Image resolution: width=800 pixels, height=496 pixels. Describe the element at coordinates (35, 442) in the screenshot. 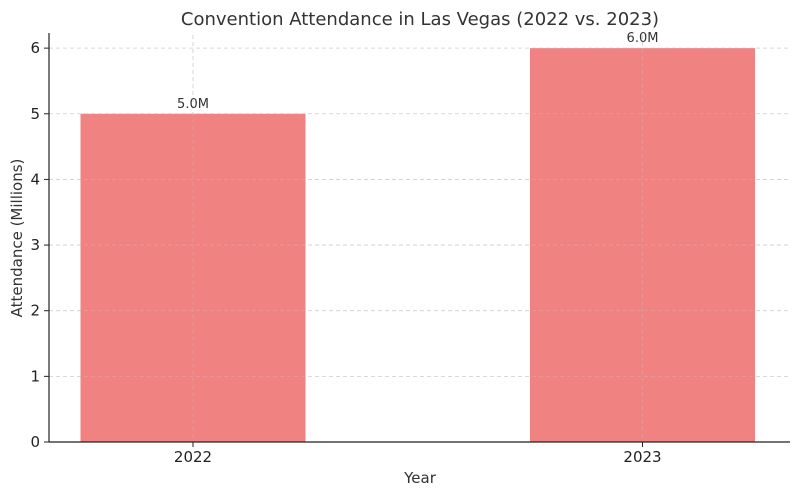

I see `y-tick-label: 0` at that location.